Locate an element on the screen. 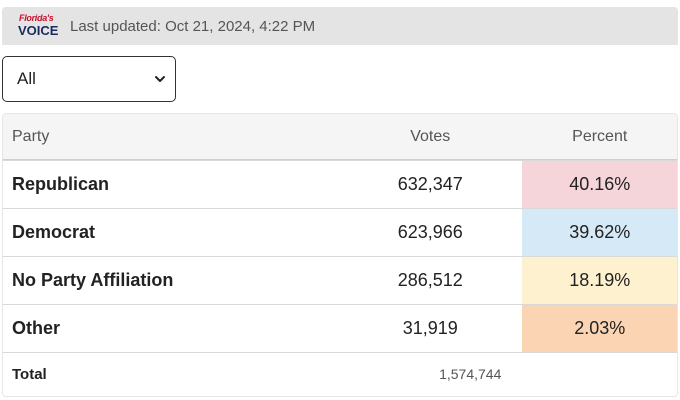  logo-text-bottom: VOICE is located at coordinates (38, 30).